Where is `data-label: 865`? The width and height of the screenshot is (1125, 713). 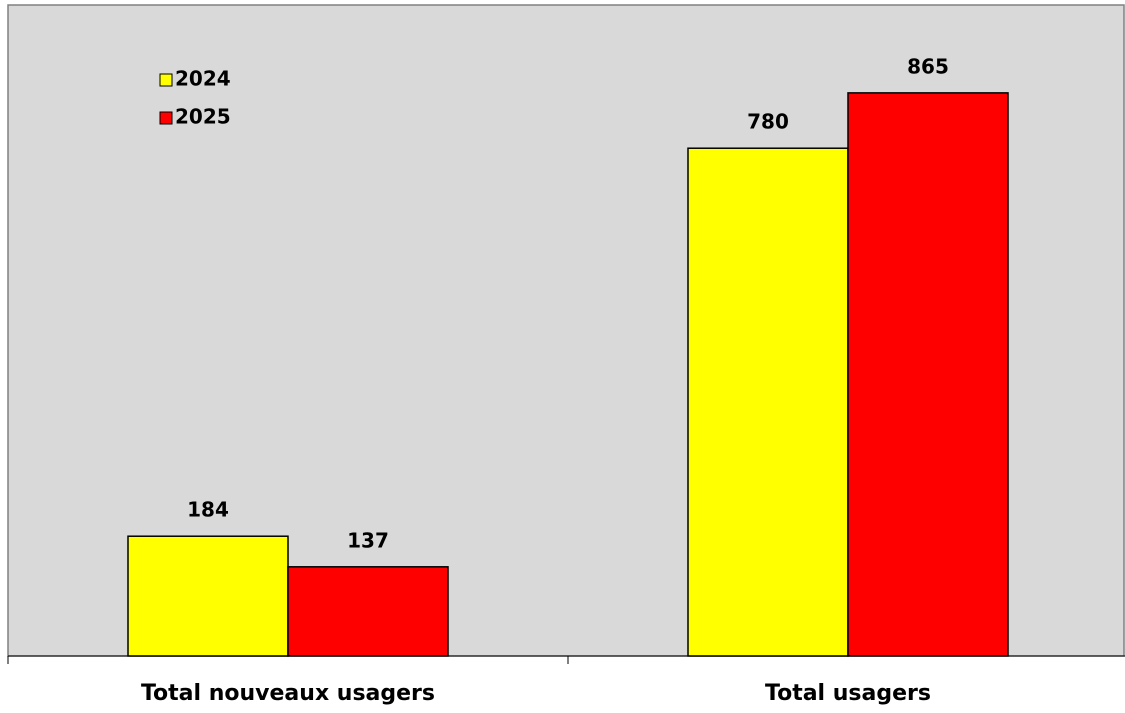 data-label: 865 is located at coordinates (928, 66).